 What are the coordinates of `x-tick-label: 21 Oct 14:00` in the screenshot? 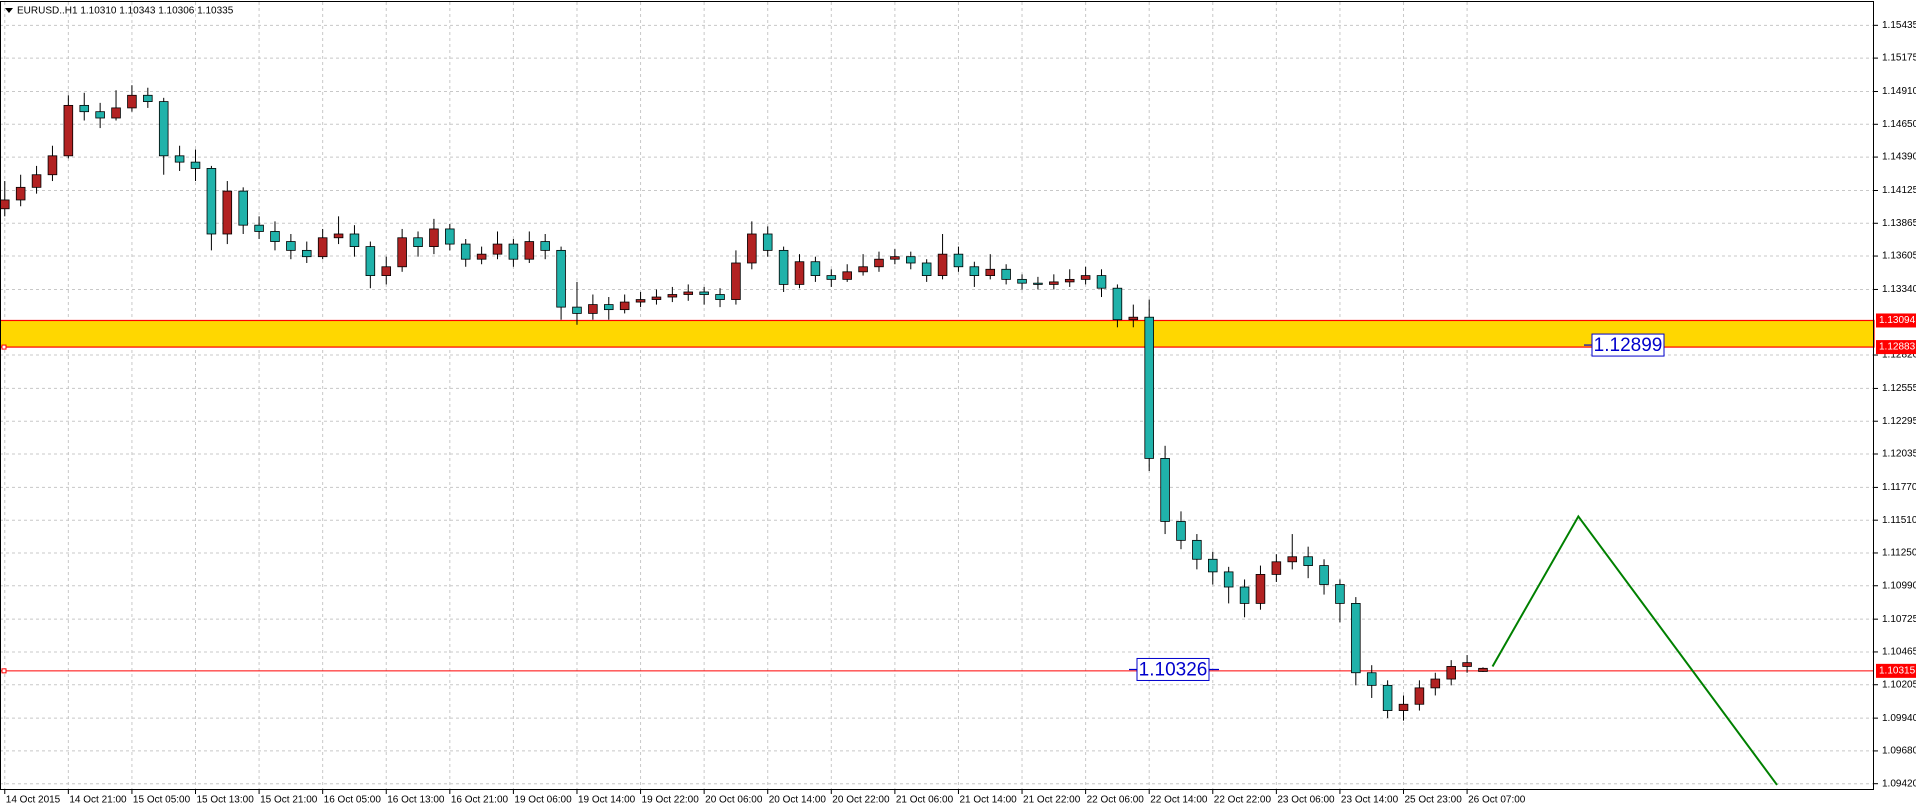 It's located at (988, 800).